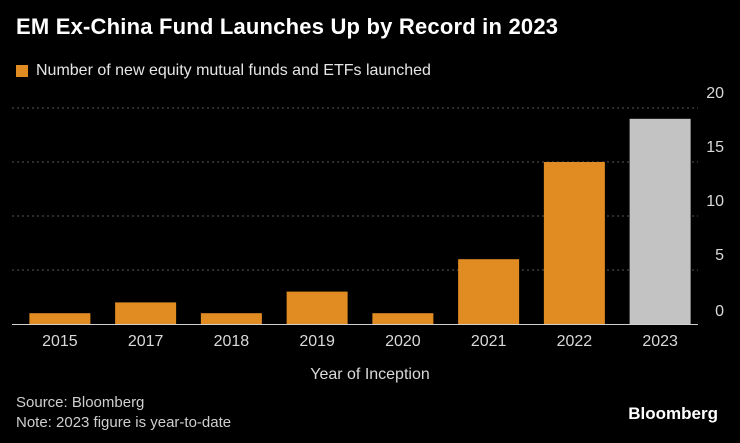  I want to click on x-tick-label: 2020, so click(403, 341).